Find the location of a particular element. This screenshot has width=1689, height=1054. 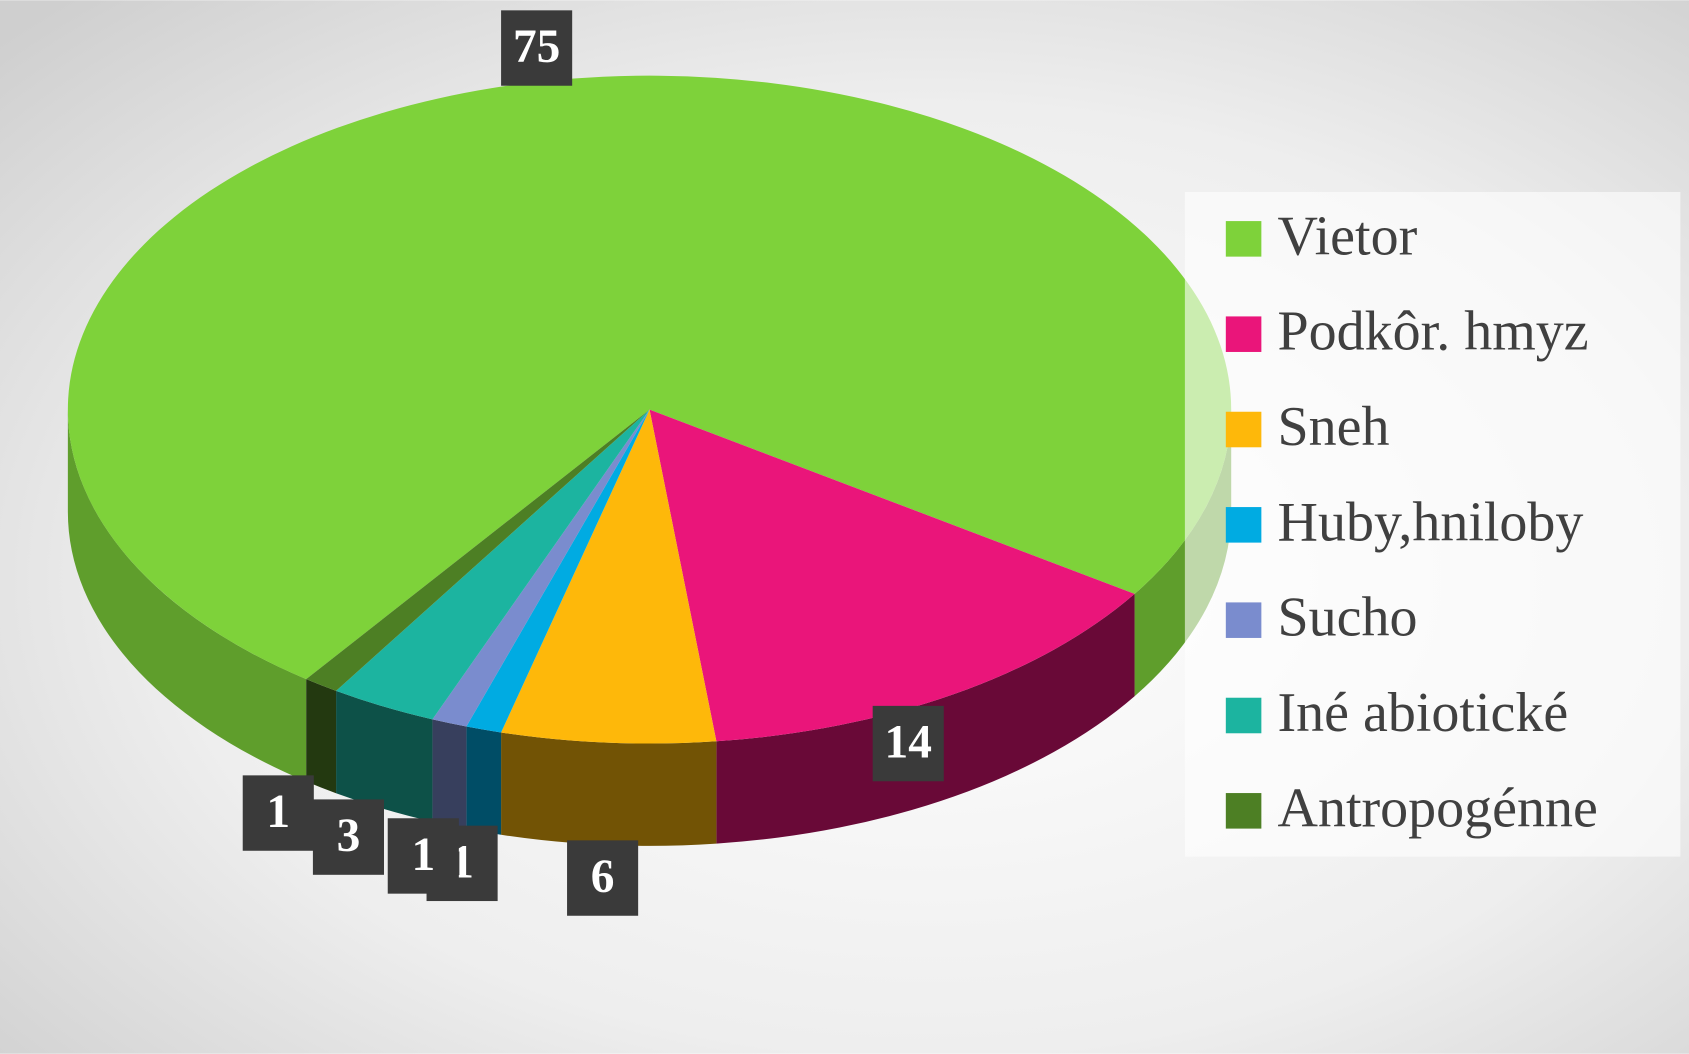

data-label: 75 is located at coordinates (536, 47).